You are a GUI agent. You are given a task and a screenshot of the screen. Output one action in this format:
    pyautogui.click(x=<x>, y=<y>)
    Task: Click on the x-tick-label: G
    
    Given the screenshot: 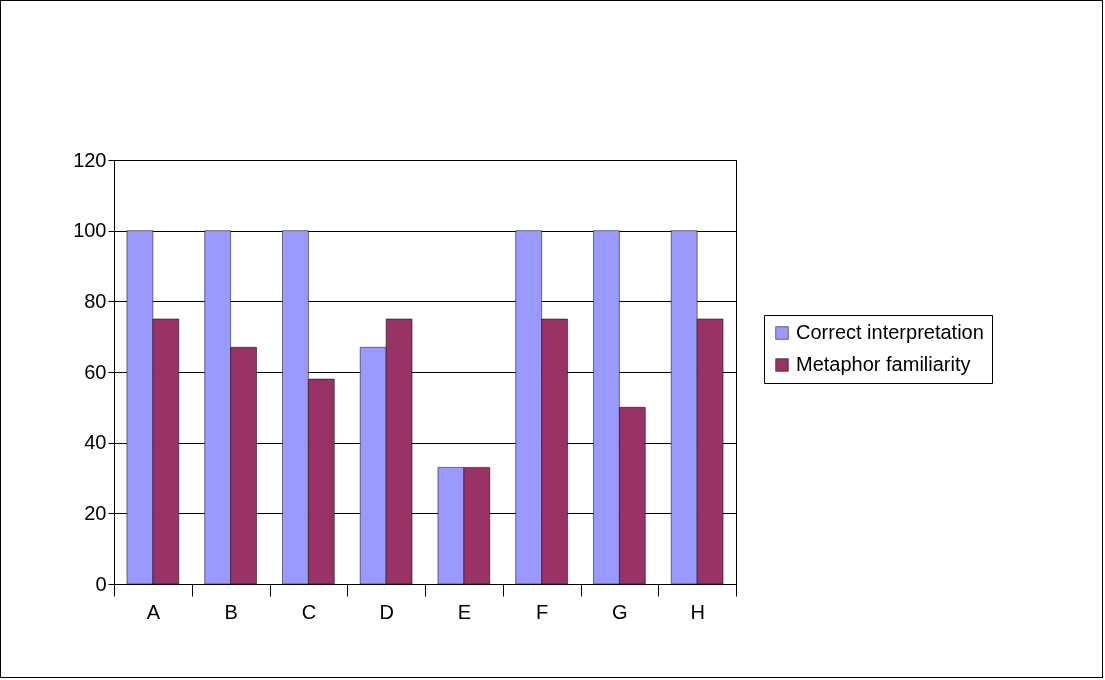 What is the action you would take?
    pyautogui.click(x=620, y=611)
    